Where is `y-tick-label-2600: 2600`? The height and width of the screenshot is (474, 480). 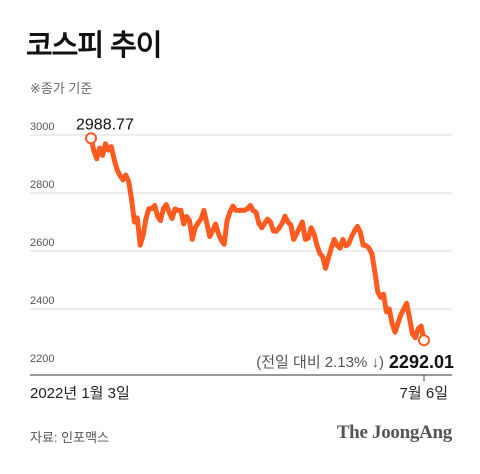
y-tick-label-2600: 2600 is located at coordinates (42, 243).